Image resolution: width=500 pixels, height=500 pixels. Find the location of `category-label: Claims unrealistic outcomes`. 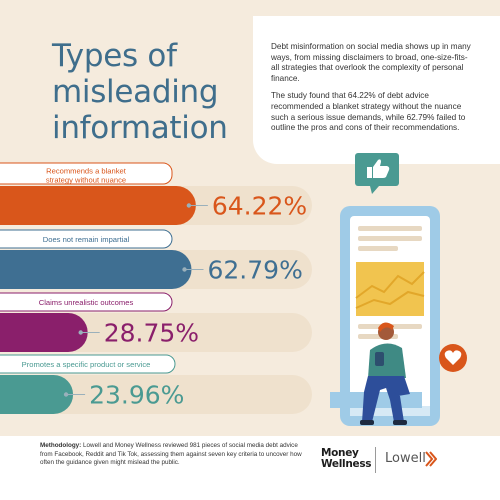

category-label: Claims unrealistic outcomes is located at coordinates (86, 302).